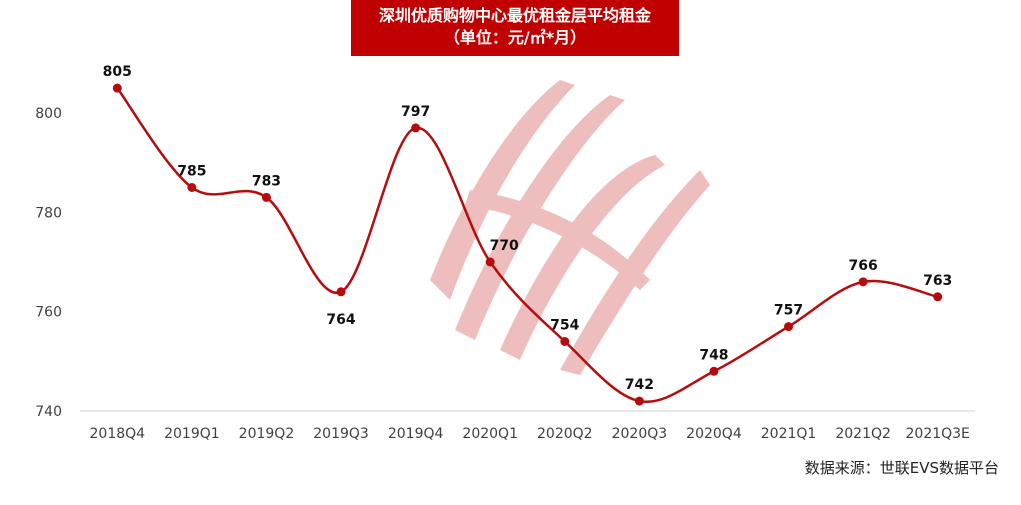  Describe the element at coordinates (901, 468) in the screenshot. I see `source-note: 数据来源：世联EVS数据平台` at that location.